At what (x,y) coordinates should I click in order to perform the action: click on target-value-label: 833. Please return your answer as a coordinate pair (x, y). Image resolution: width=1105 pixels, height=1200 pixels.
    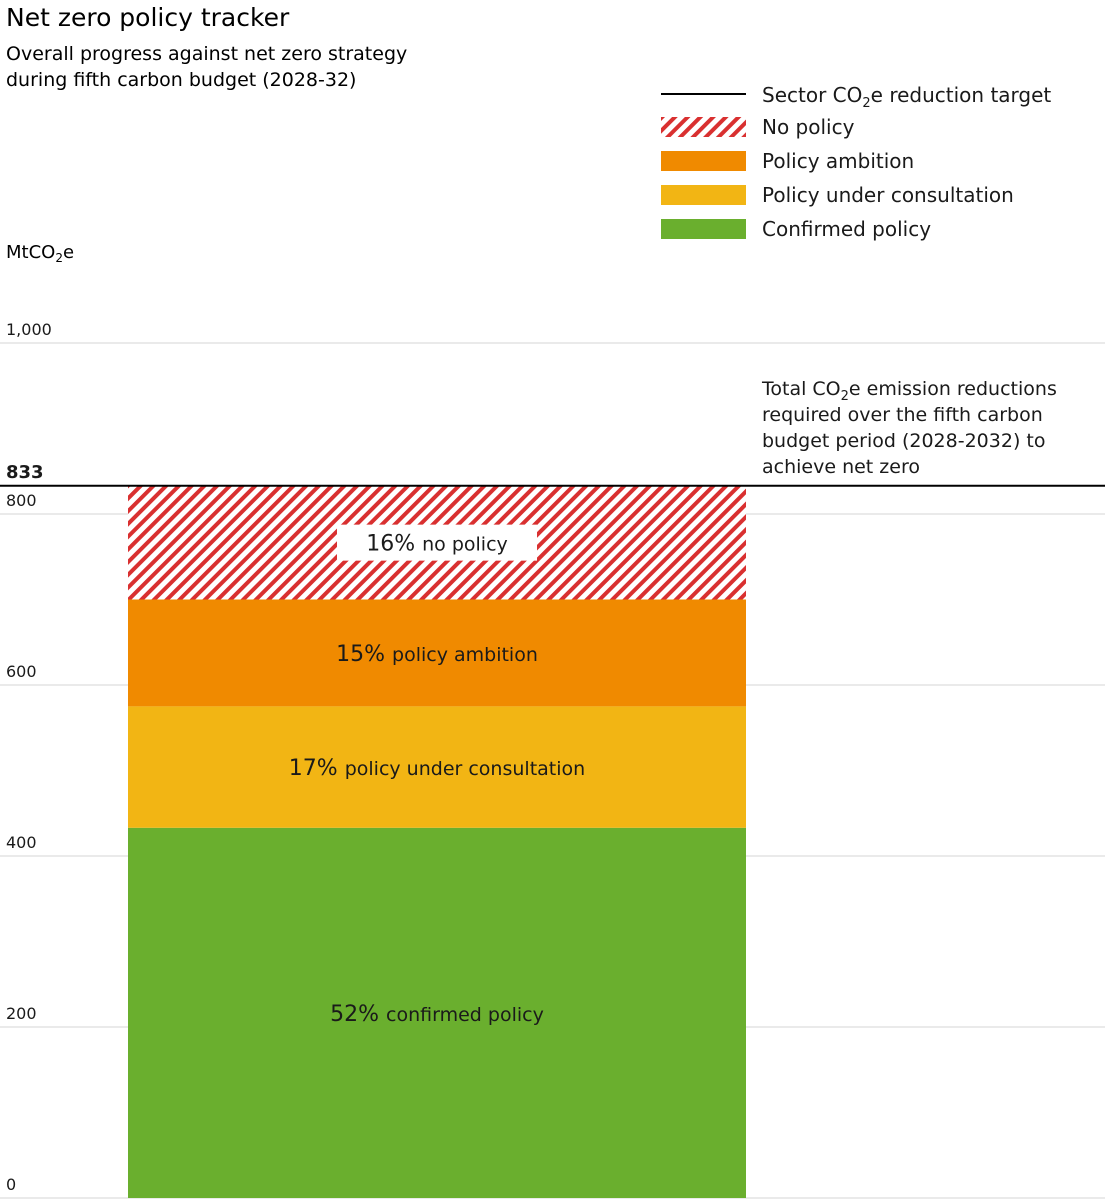
    Looking at the image, I should click on (25, 472).